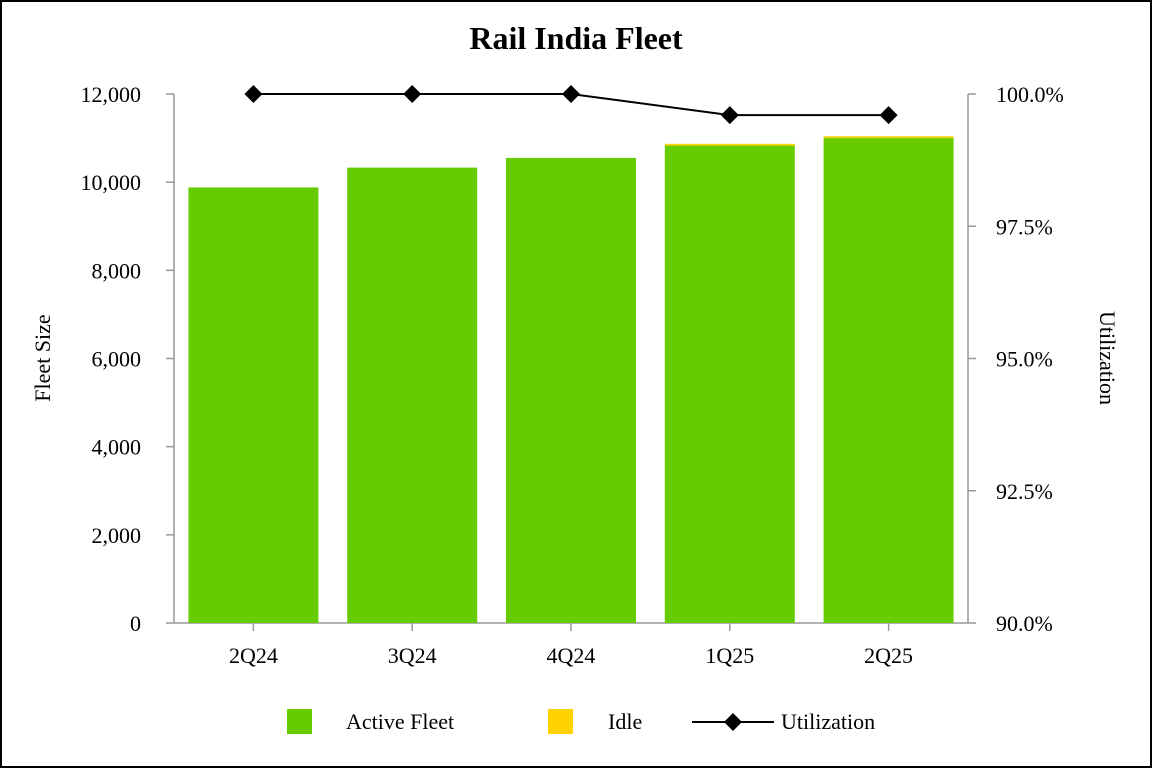  Describe the element at coordinates (253, 94) in the screenshot. I see `utilization-point-2q24` at that location.